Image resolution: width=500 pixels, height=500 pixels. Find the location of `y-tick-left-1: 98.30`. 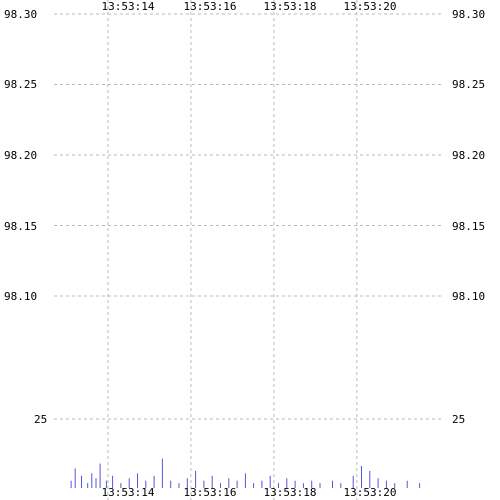

y-tick-left-1: 98.30 is located at coordinates (20, 14).